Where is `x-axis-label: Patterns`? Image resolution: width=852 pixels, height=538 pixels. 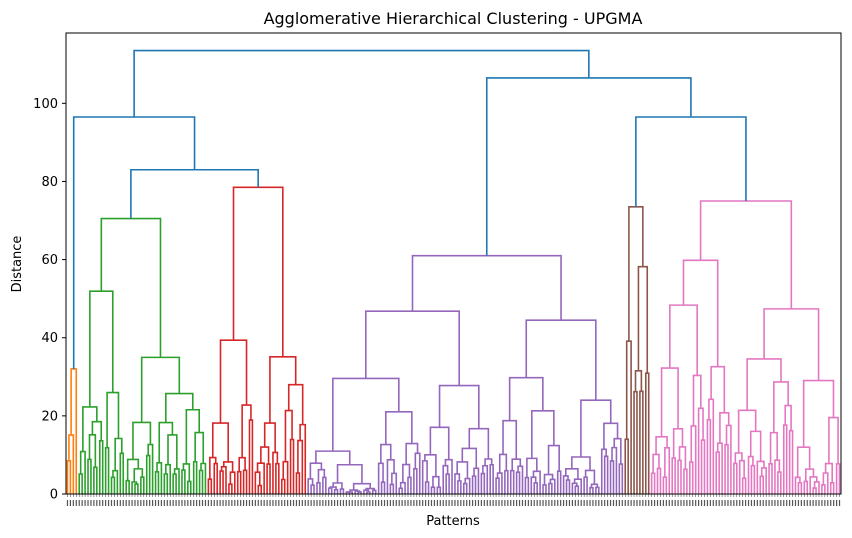 x-axis-label: Patterns is located at coordinates (453, 521).